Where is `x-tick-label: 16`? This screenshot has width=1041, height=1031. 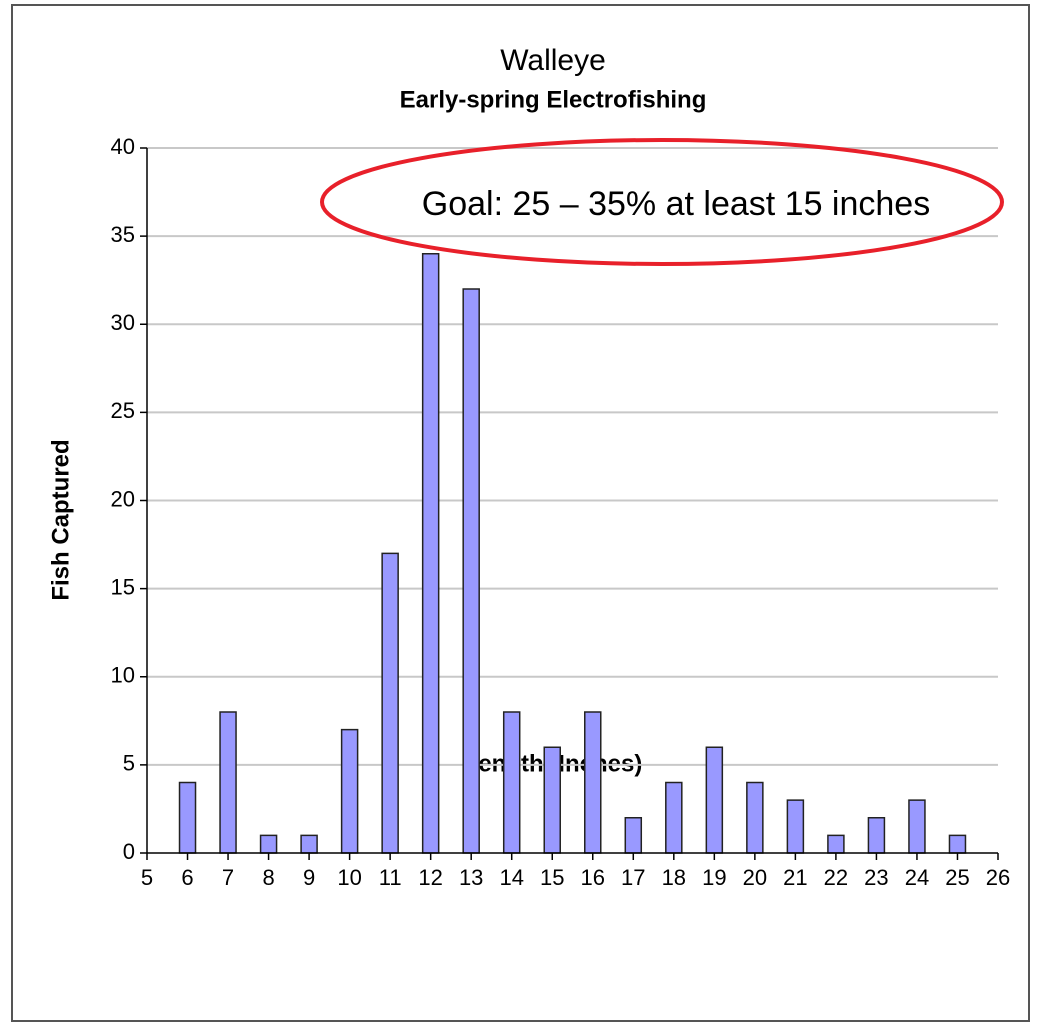 x-tick-label: 16 is located at coordinates (593, 877).